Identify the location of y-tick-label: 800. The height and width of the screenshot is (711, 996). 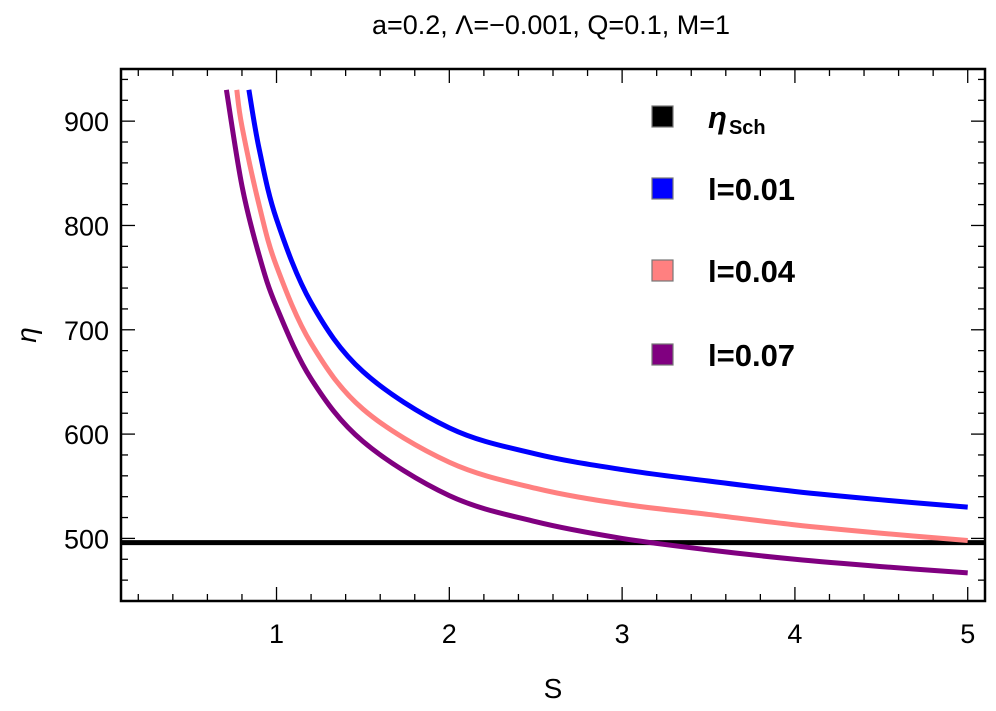
(86, 226).